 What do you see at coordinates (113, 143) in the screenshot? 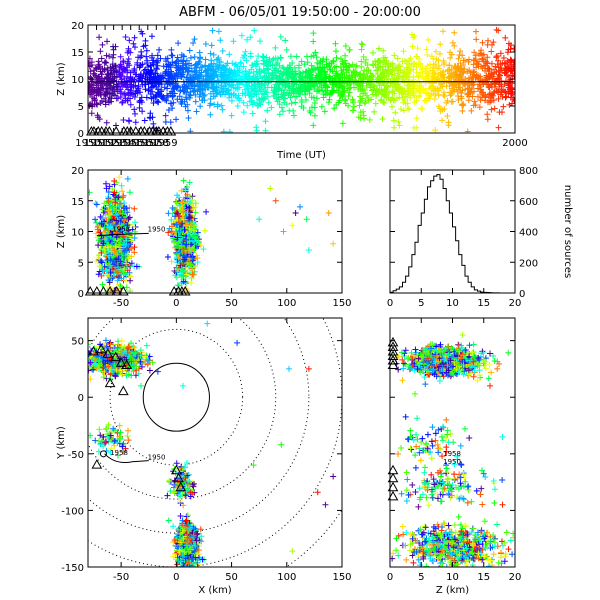
I see `x-tick-label: 1953` at bounding box center [113, 143].